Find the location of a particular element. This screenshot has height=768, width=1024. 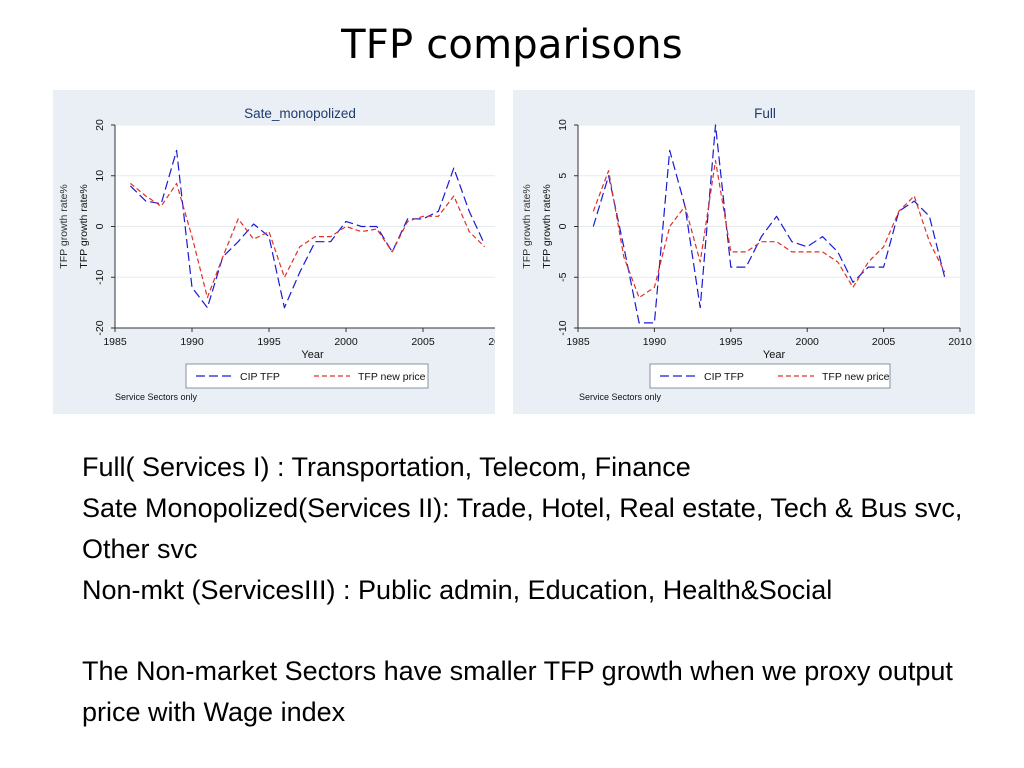

chart-title: Sate_monopolized is located at coordinates (300, 113).